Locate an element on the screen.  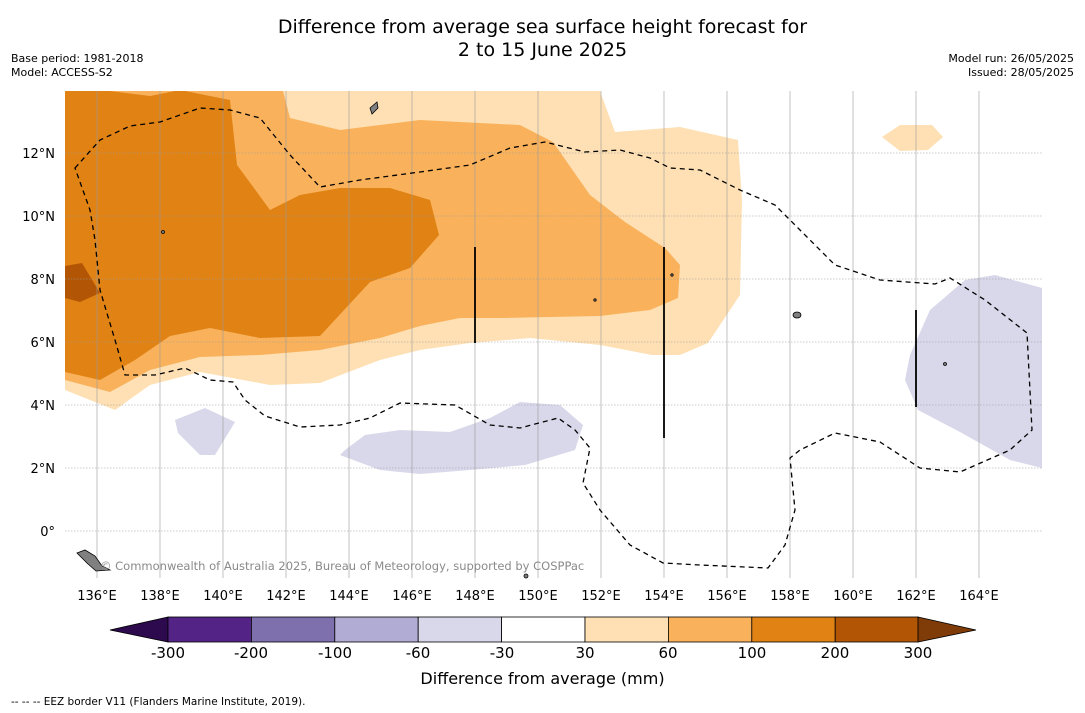
boundary-lines is located at coordinates (695, 342).